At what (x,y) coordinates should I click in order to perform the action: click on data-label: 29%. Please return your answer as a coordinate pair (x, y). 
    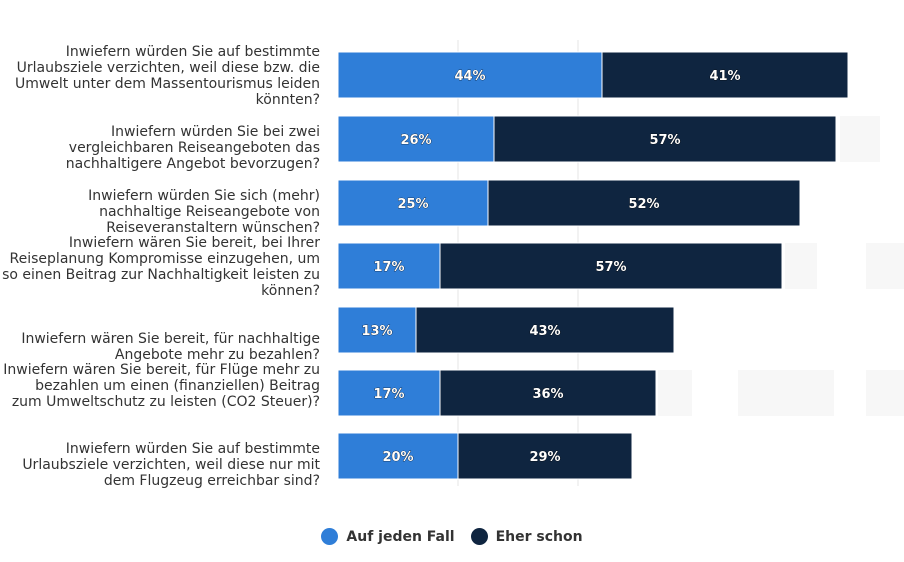
    Looking at the image, I should click on (544, 457).